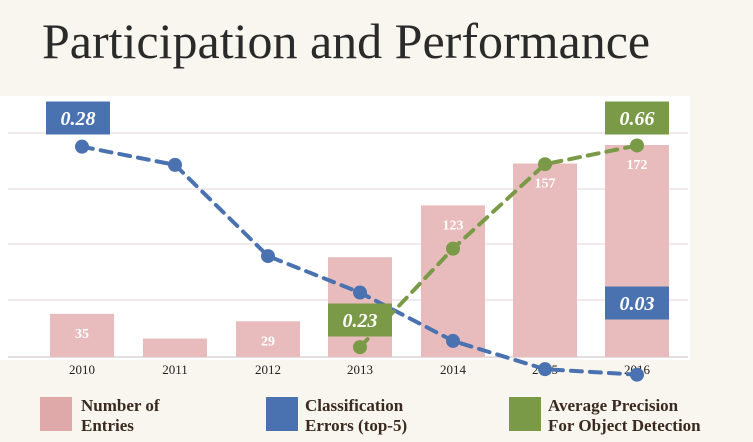 Image resolution: width=753 pixels, height=442 pixels. What do you see at coordinates (360, 292) in the screenshot?
I see `classification-error-point-2013` at bounding box center [360, 292].